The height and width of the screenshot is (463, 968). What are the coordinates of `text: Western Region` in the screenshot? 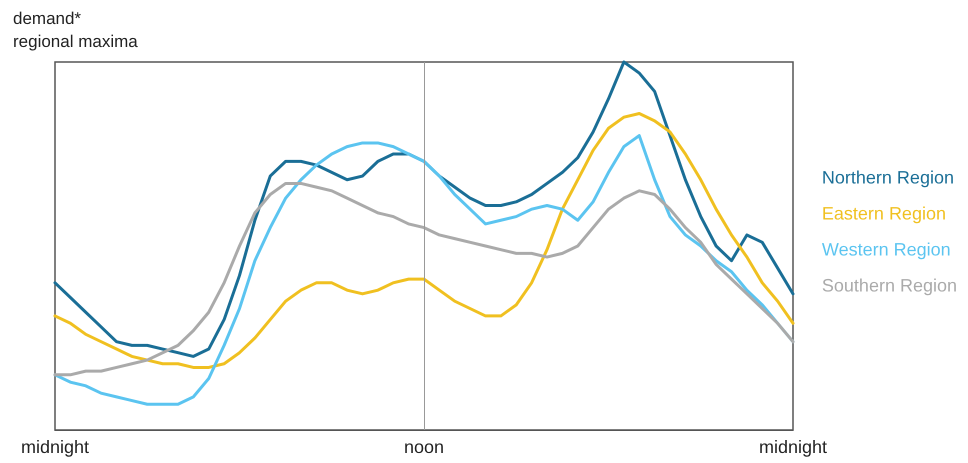 It's located at (886, 250).